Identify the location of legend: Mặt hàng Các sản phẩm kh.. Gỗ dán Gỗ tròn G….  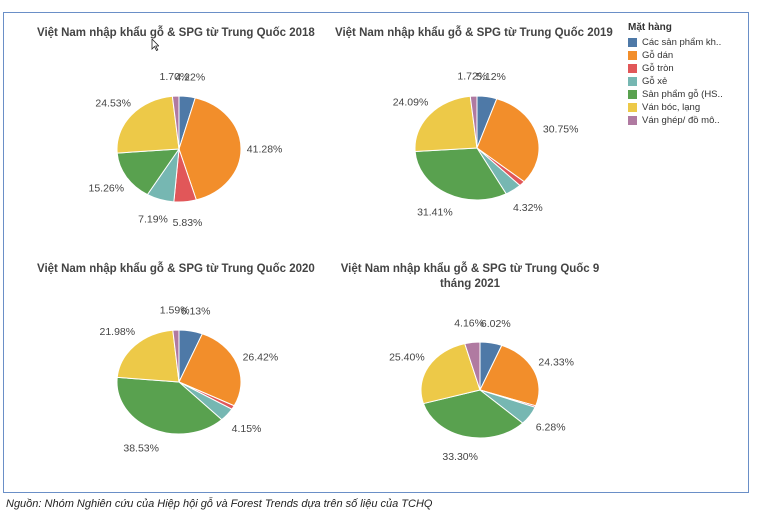
(687, 74).